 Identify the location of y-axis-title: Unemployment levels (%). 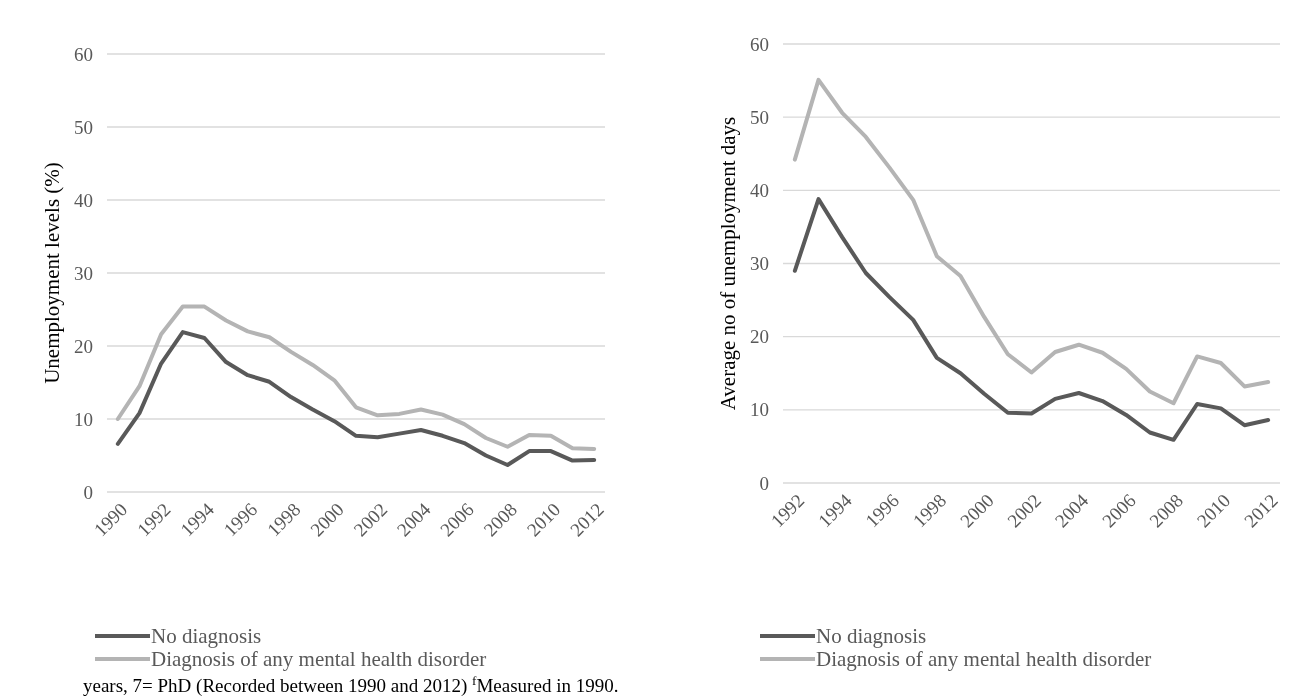
(52, 273).